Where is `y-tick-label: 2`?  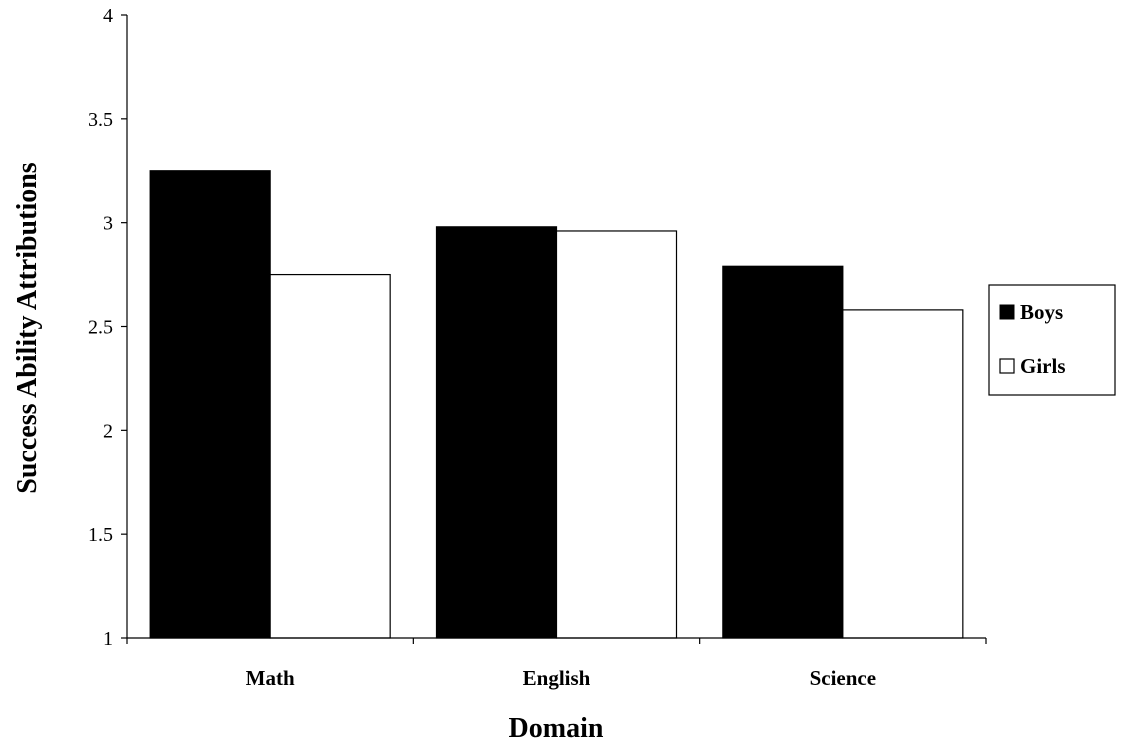 y-tick-label: 2 is located at coordinates (108, 431).